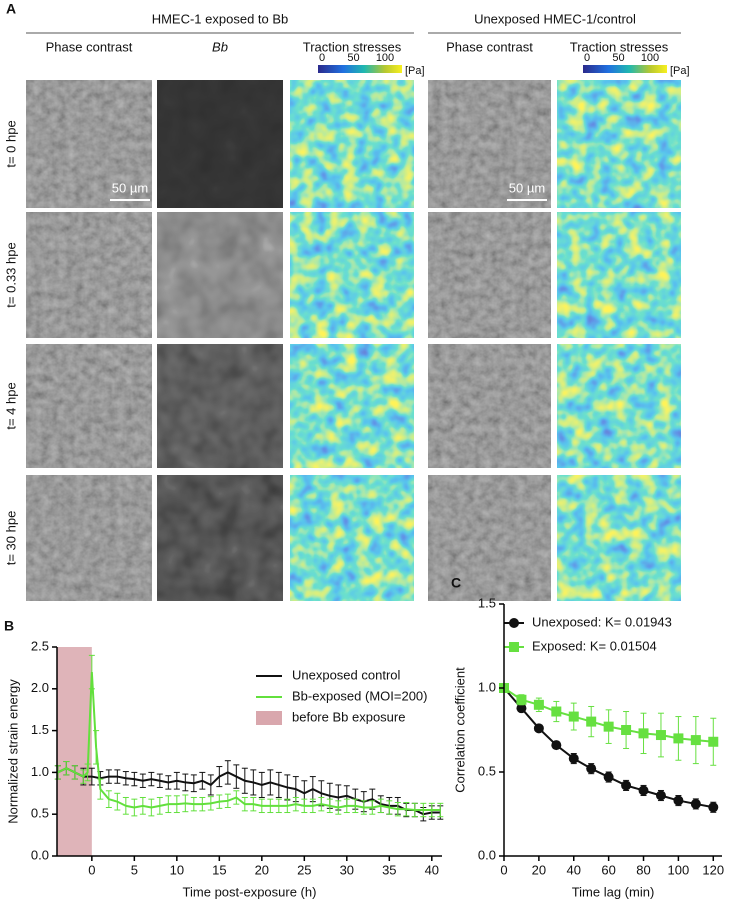 The image size is (736, 908). Describe the element at coordinates (602, 621) in the screenshot. I see `legend-label: Unexposed: K= 0.01943` at that location.